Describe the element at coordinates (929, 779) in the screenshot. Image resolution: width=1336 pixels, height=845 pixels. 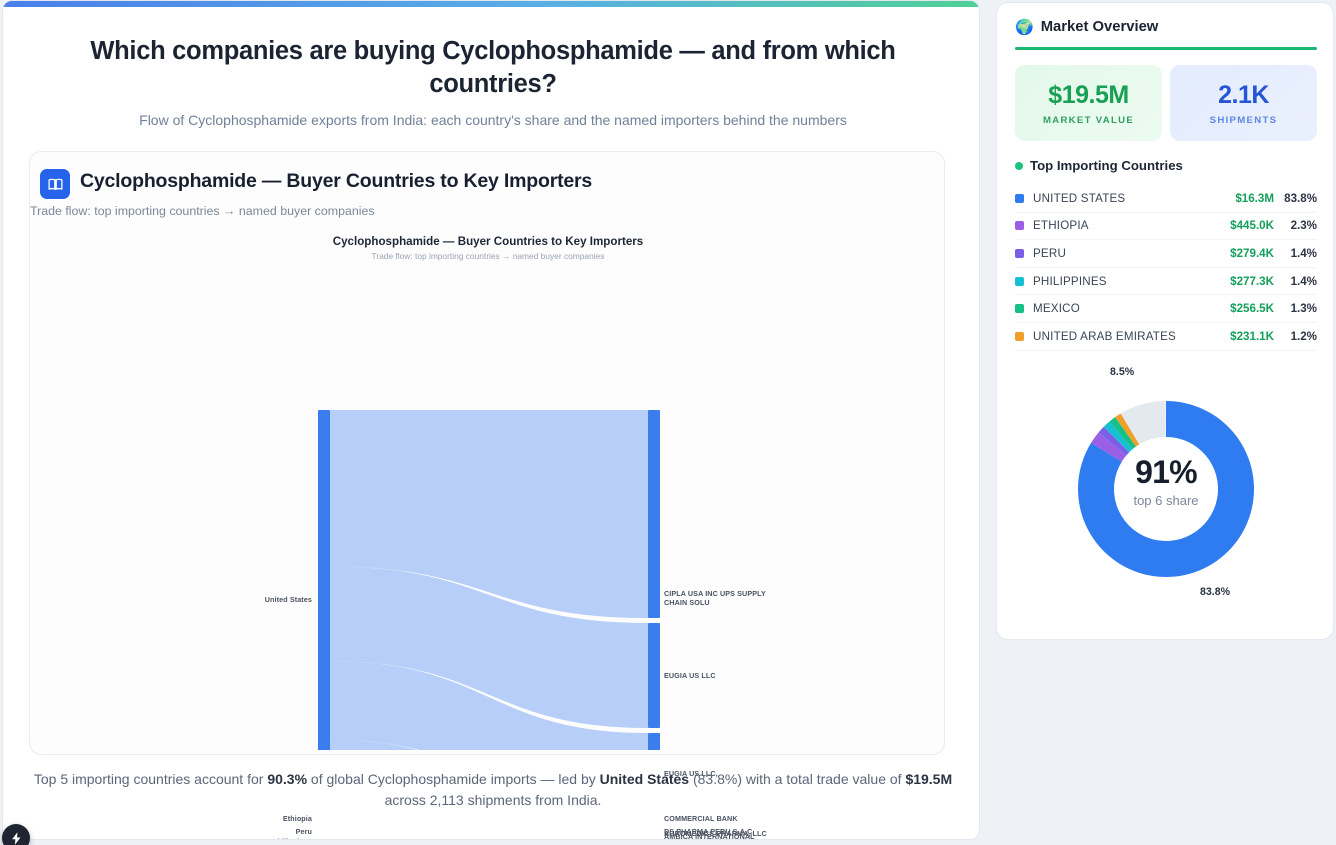
I see `footer-value: $19.5M` at that location.